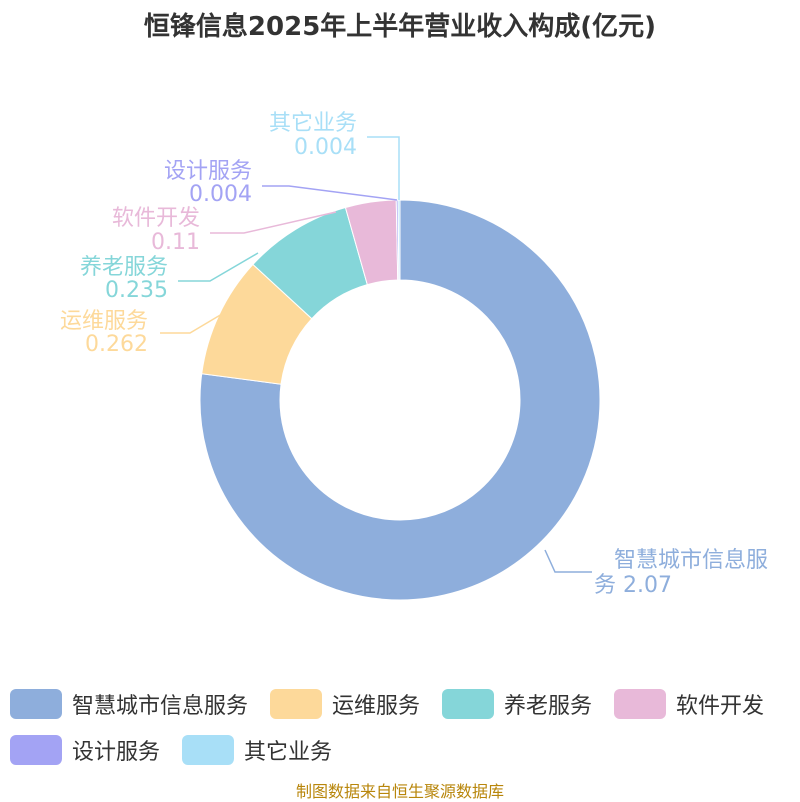  What do you see at coordinates (116, 344) in the screenshot?
I see `slice-value-label-1: 0.262` at bounding box center [116, 344].